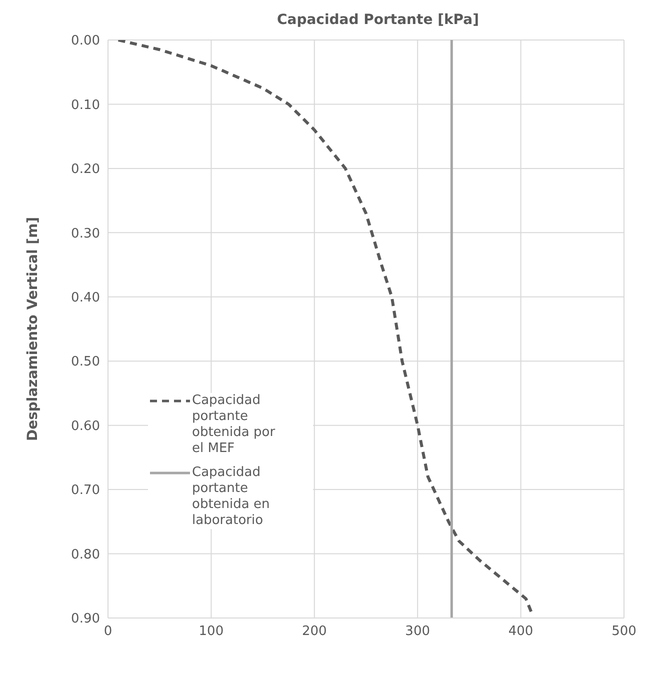 Image resolution: width=647 pixels, height=677 pixels. I want to click on y-tick-label: 0.90, so click(85, 619).